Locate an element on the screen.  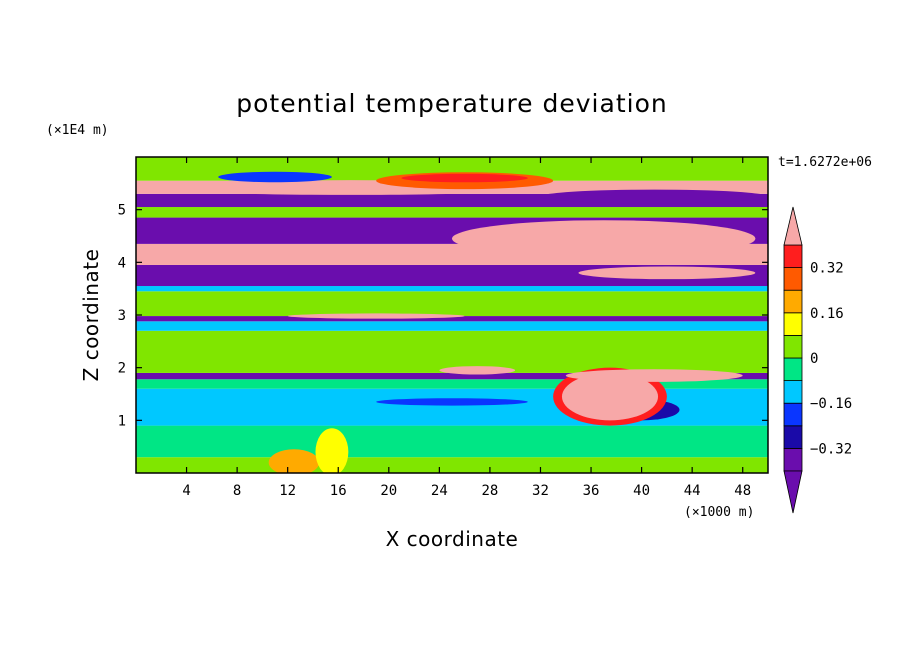
x-axis-label: X coordinate is located at coordinates (452, 539).